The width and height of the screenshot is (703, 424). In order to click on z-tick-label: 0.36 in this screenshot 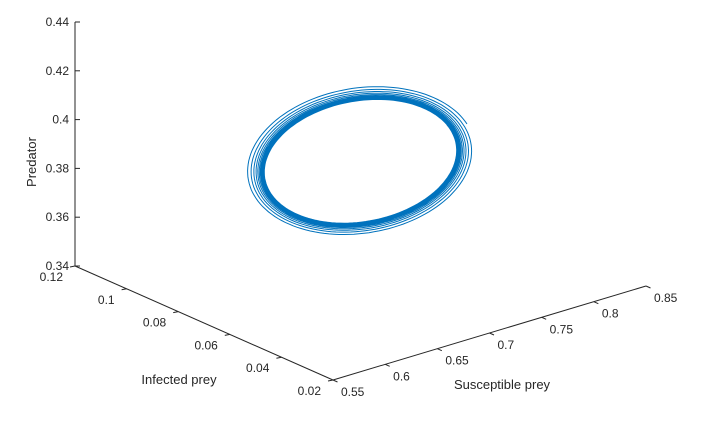, I will do `click(58, 217)`.